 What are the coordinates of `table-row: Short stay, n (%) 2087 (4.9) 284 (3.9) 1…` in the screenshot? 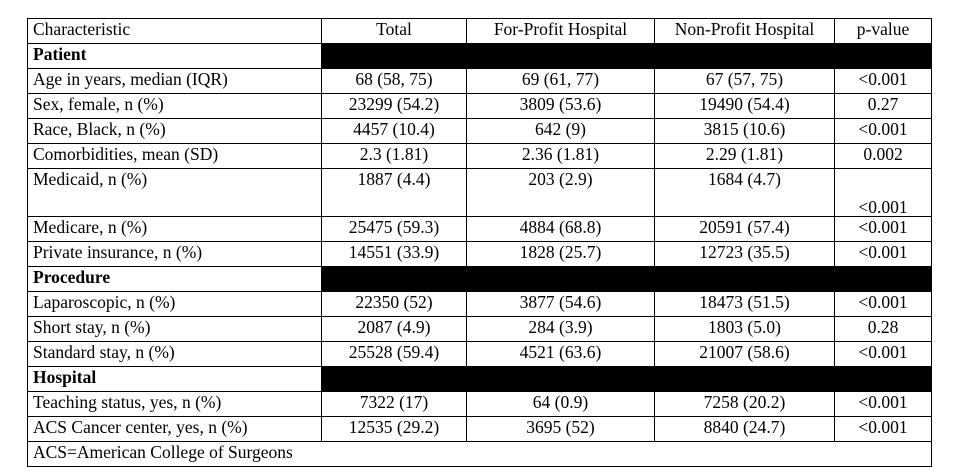 It's located at (479, 329).